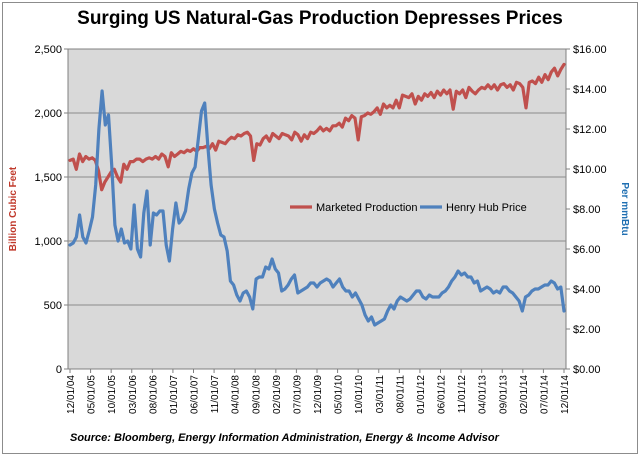 The width and height of the screenshot is (640, 456). I want to click on right-tick-label: $8.00, so click(587, 210).